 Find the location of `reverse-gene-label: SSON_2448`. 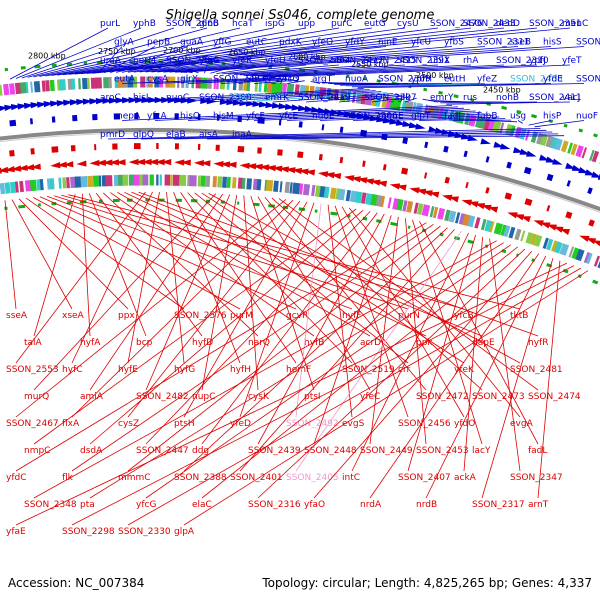

reverse-gene-label: SSON_2448 is located at coordinates (330, 451).